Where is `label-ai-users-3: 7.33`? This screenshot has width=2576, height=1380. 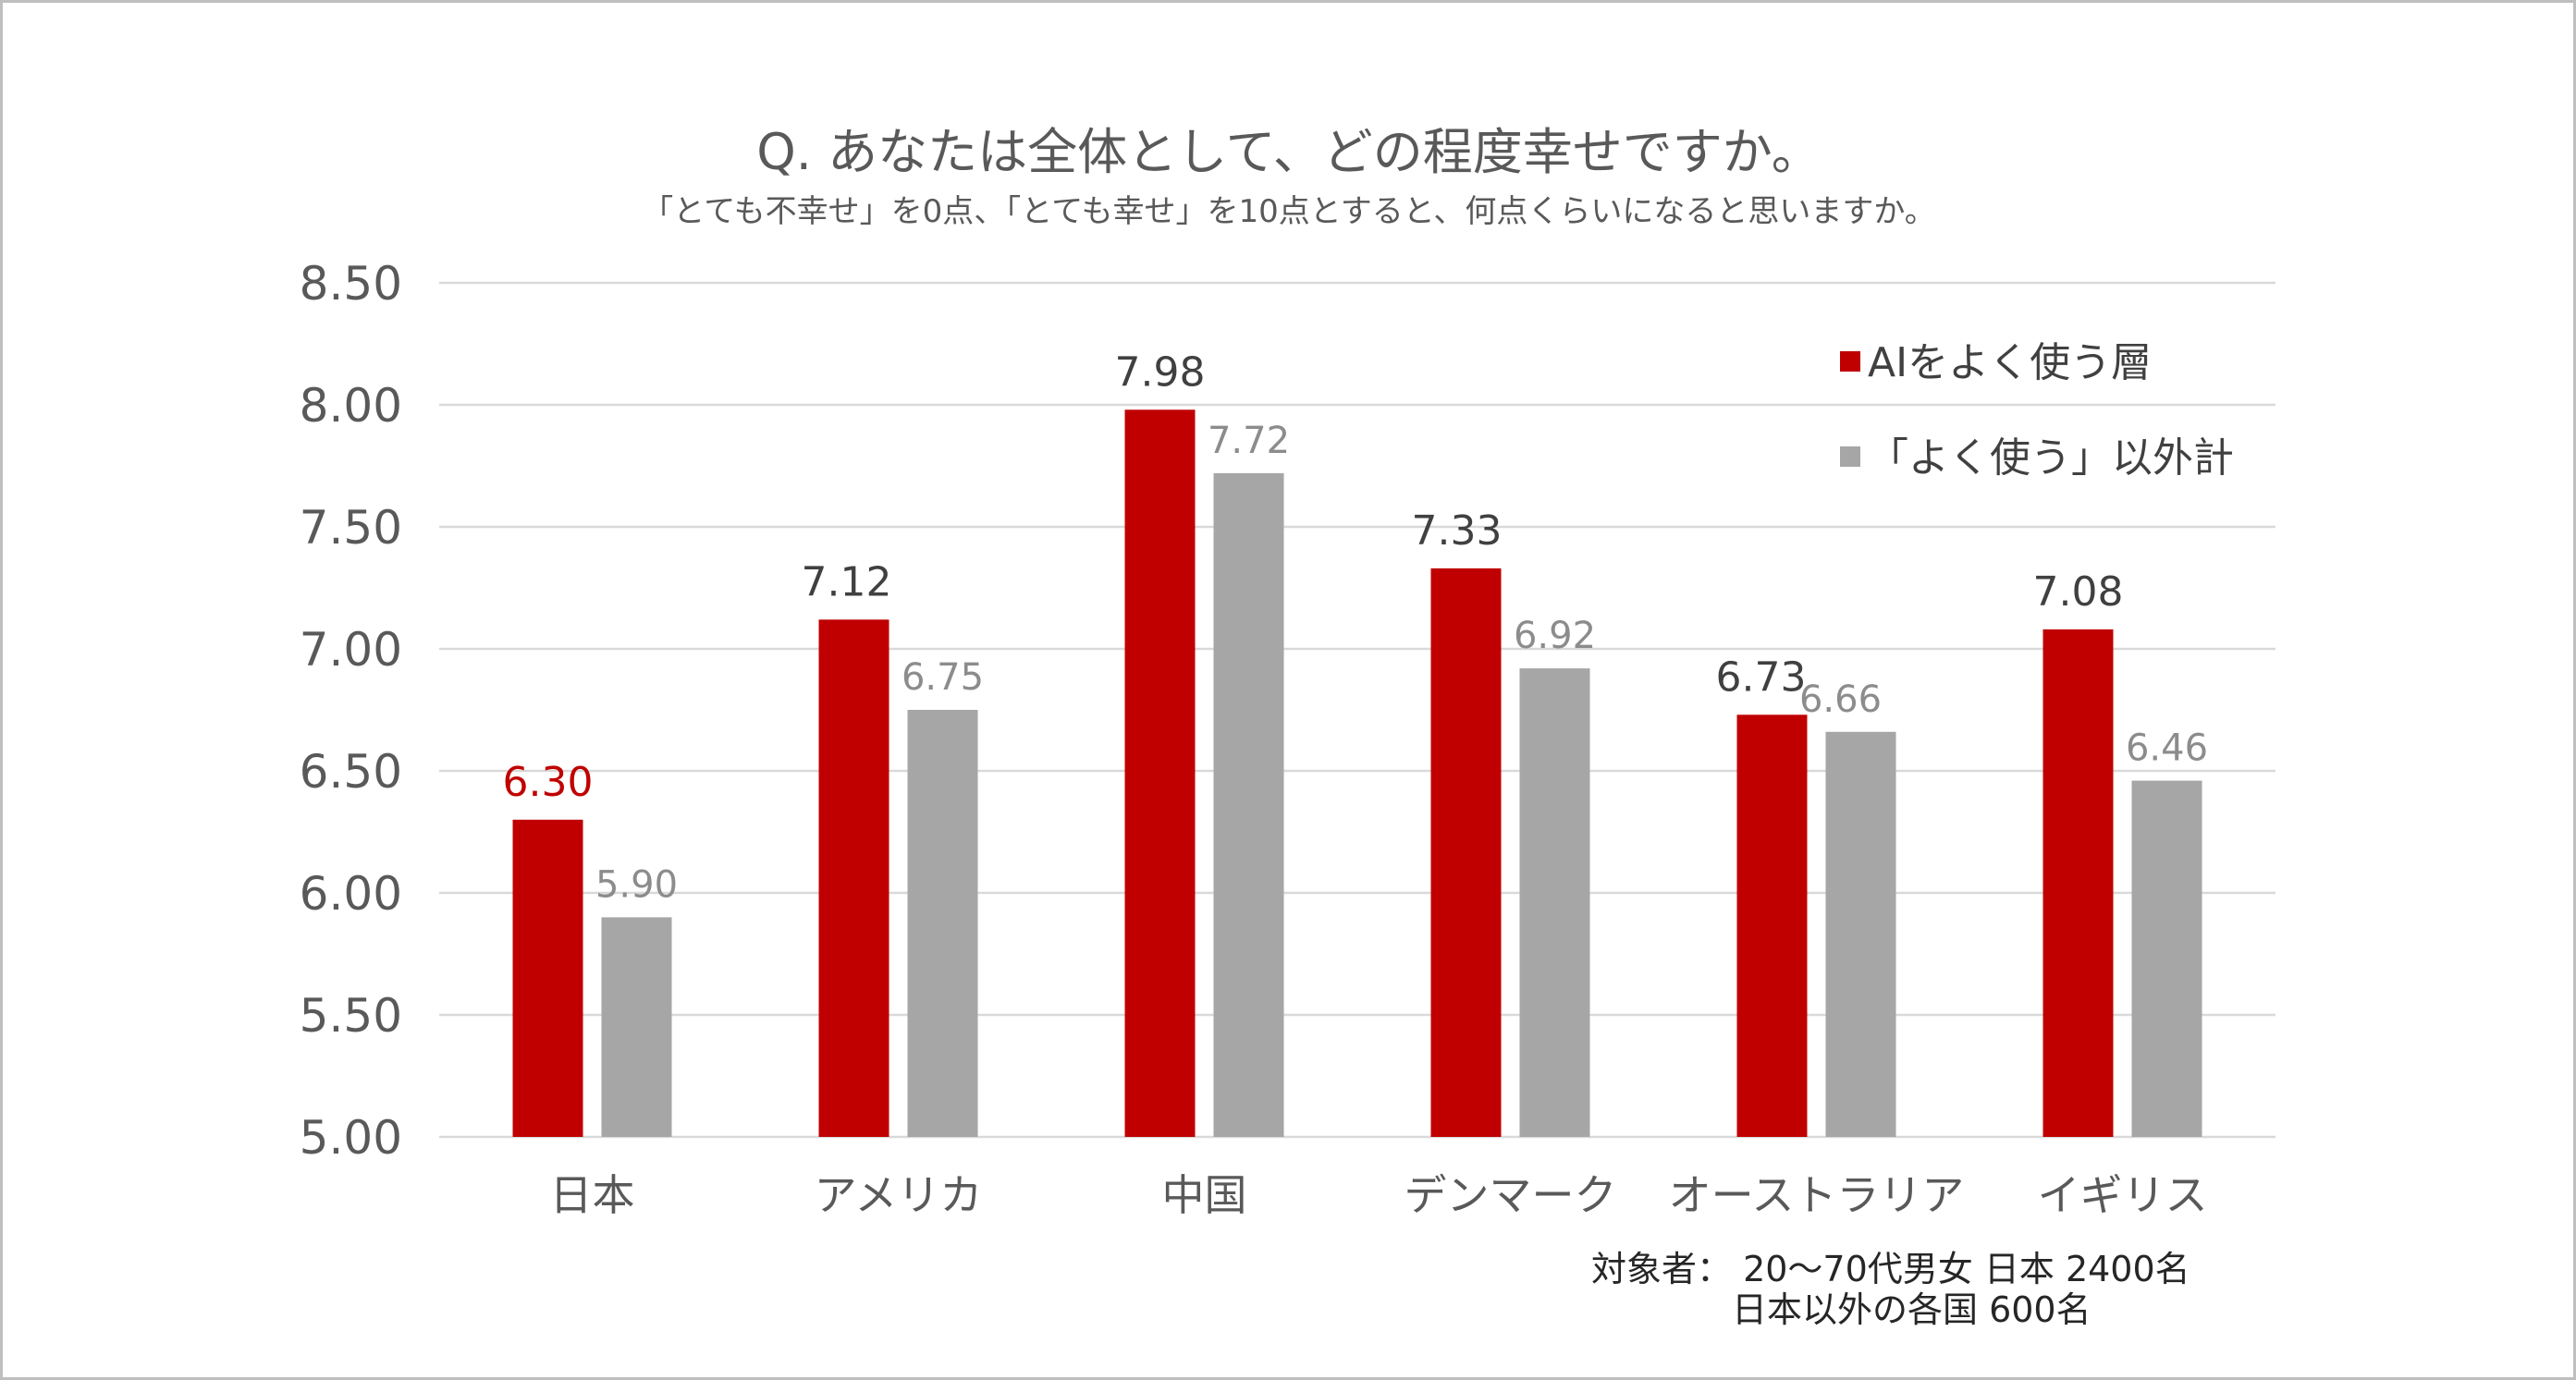 label-ai-users-3: 7.33 is located at coordinates (1457, 531).